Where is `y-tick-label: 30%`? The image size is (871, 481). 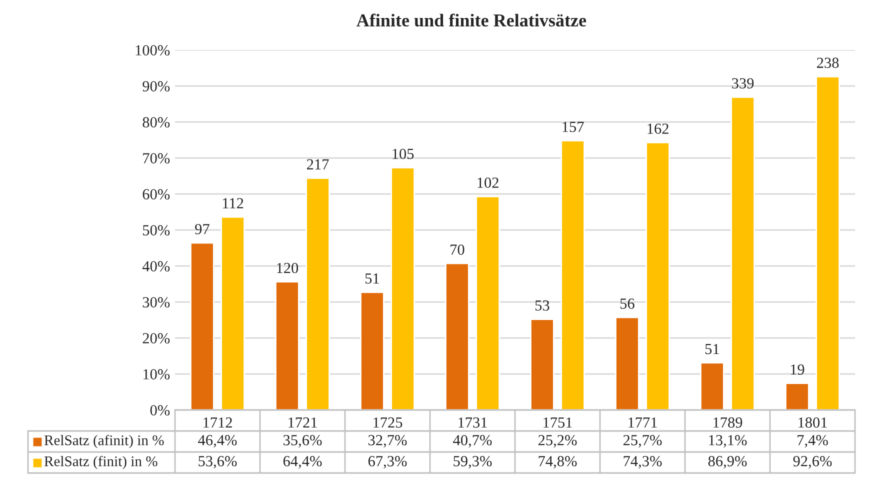 y-tick-label: 30% is located at coordinates (156, 302).